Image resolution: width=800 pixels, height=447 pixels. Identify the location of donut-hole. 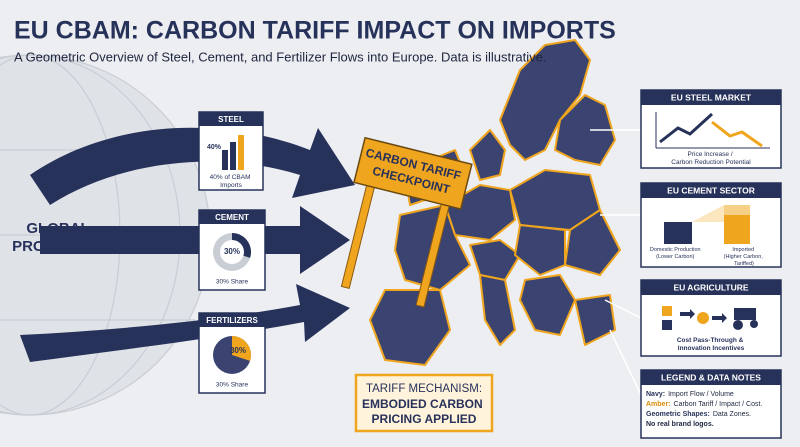
(232, 252).